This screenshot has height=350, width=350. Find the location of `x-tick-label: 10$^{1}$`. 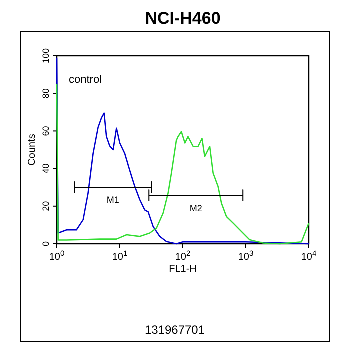

x-tick-label: 10$^{1}$ is located at coordinates (120, 255).